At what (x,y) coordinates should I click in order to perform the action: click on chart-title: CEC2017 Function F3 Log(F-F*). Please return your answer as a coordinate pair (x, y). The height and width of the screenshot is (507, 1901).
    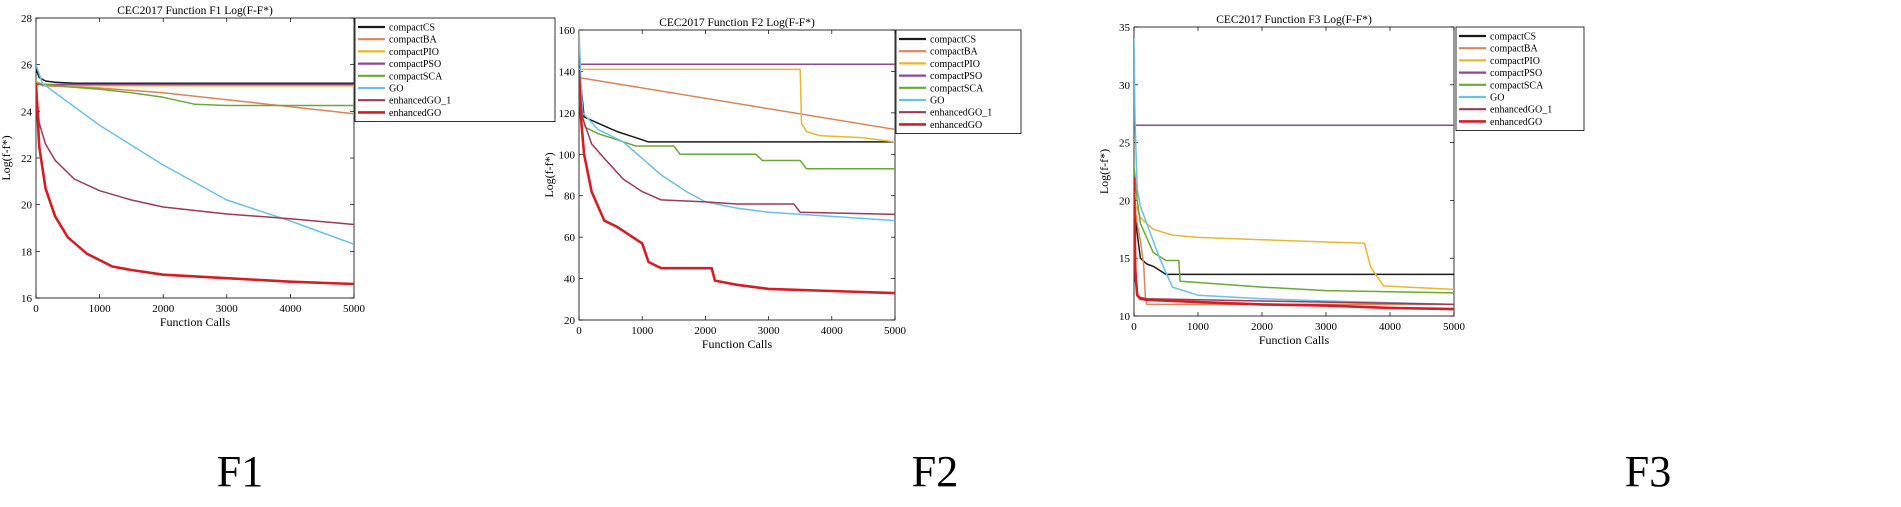
    Looking at the image, I should click on (1294, 20).